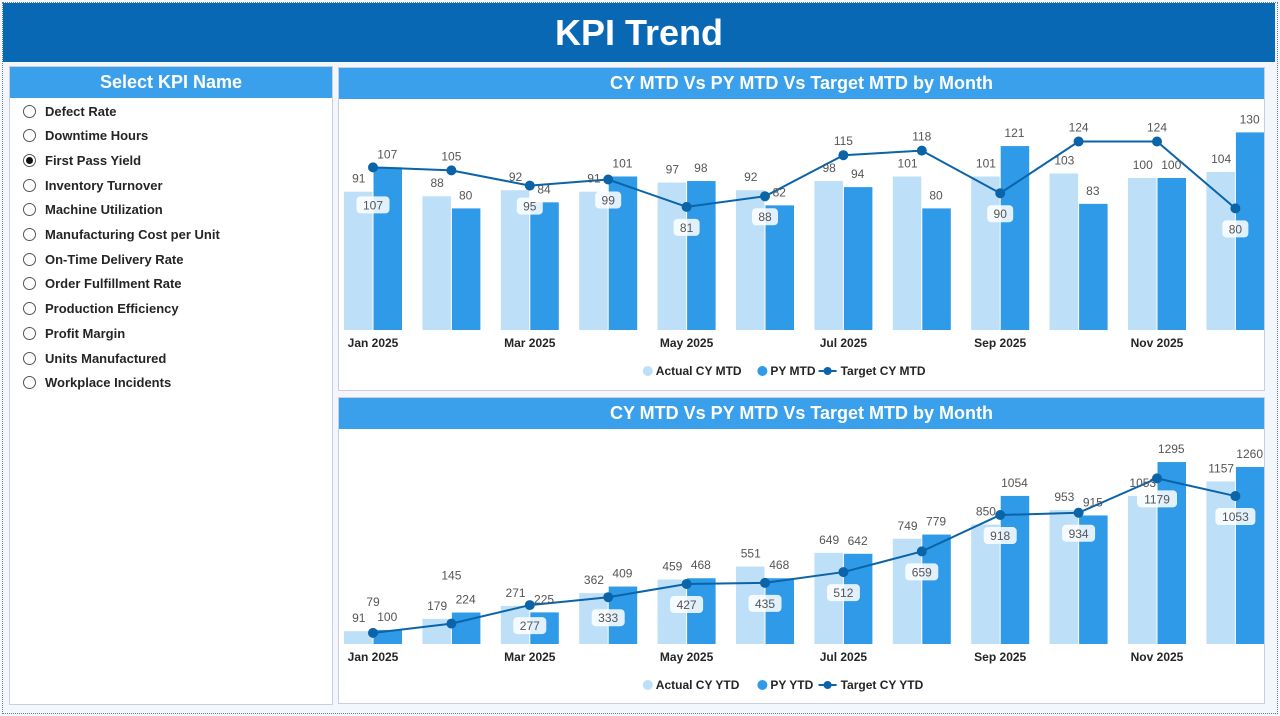 The height and width of the screenshot is (716, 1280). I want to click on legend-label: Actual CY YTD, so click(698, 685).